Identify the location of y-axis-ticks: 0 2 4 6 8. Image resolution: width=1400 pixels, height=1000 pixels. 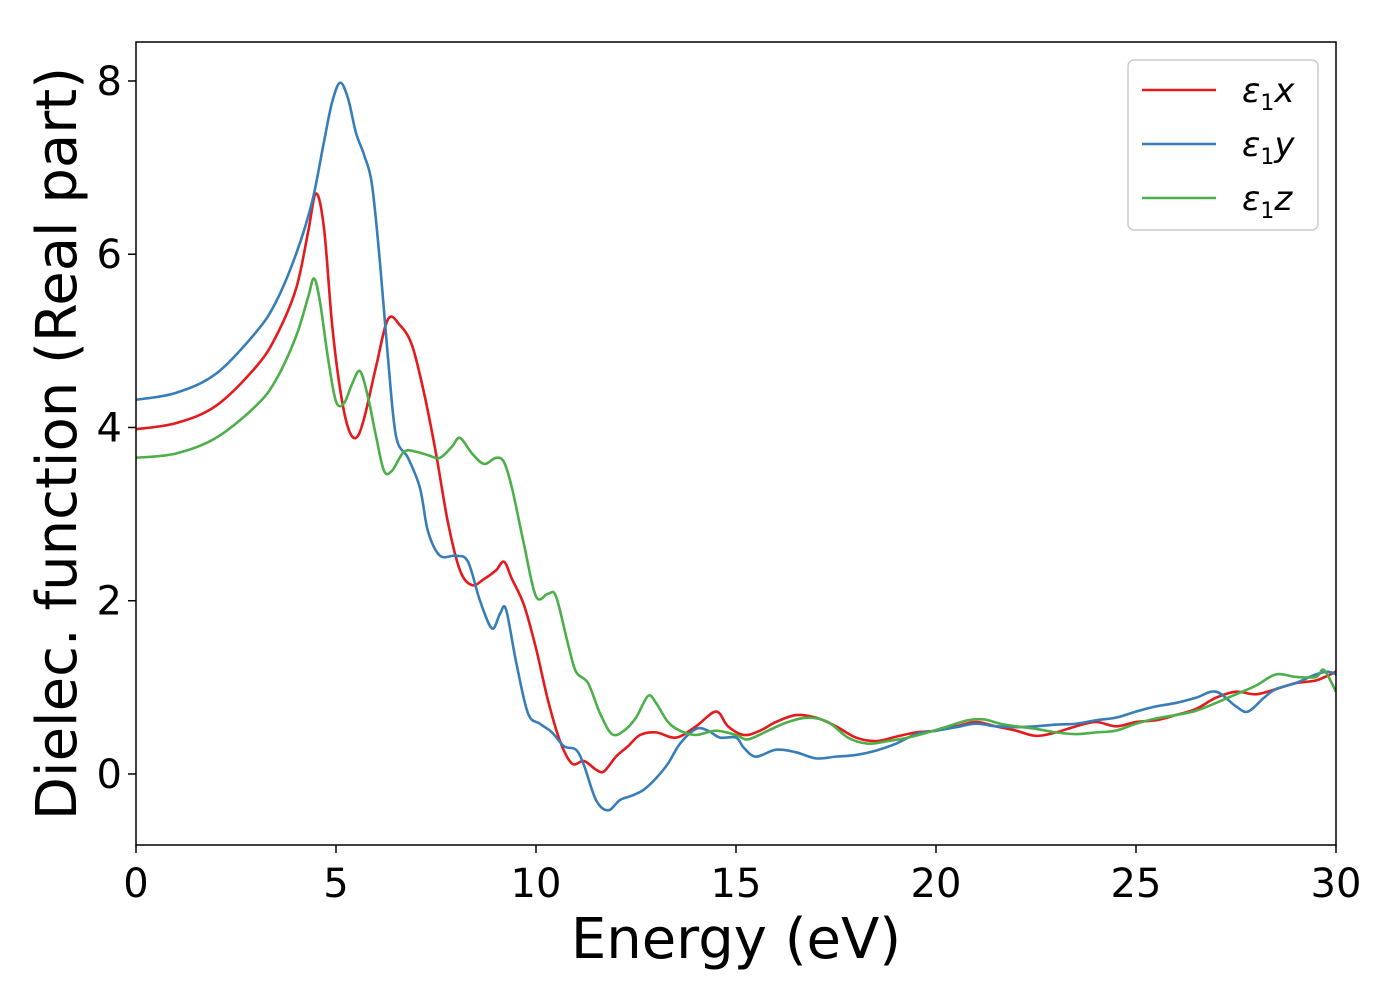
(116, 428).